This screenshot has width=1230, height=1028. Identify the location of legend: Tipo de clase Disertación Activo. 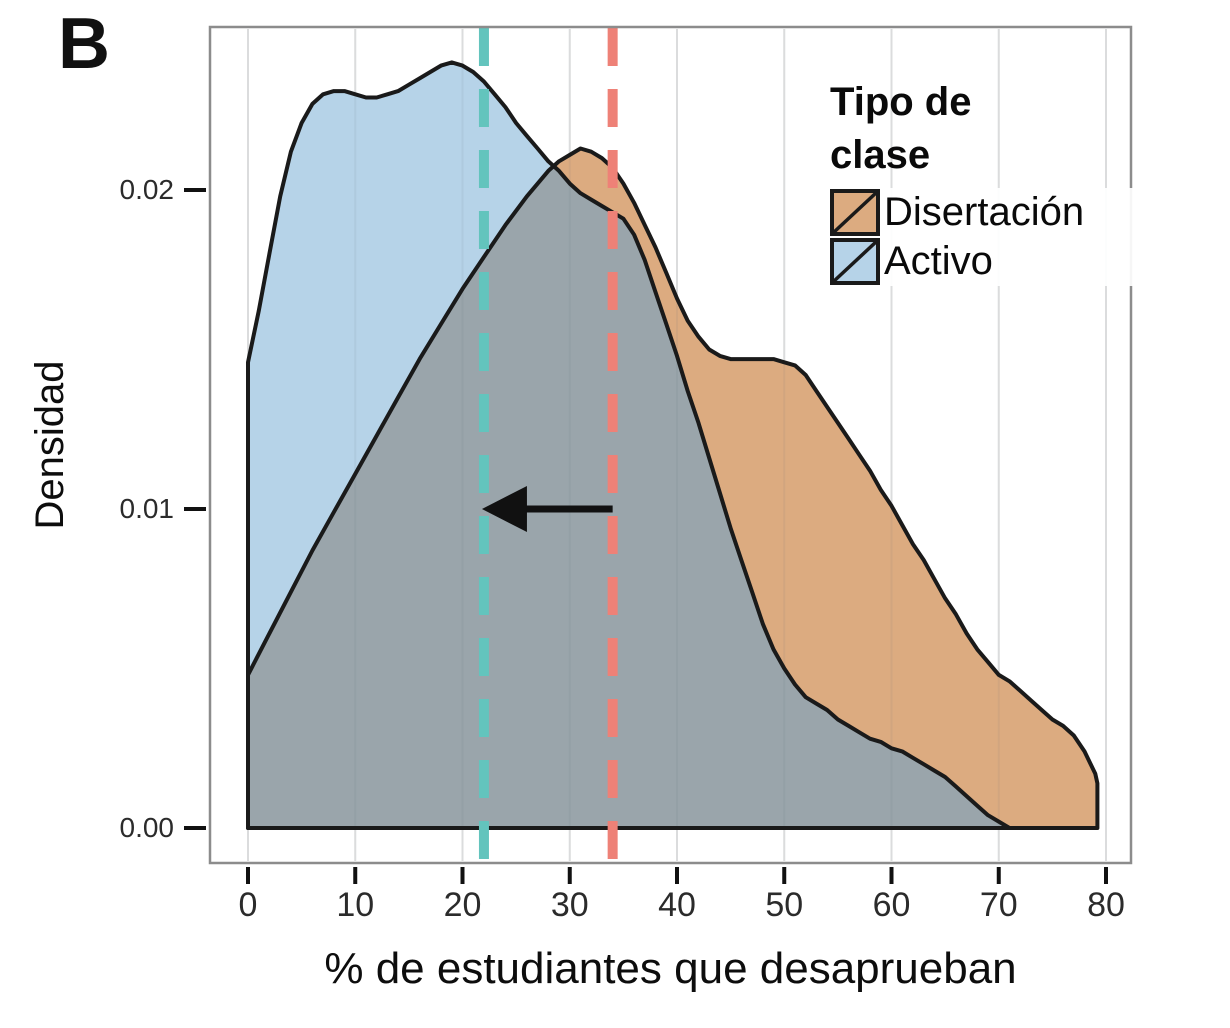
(990, 181).